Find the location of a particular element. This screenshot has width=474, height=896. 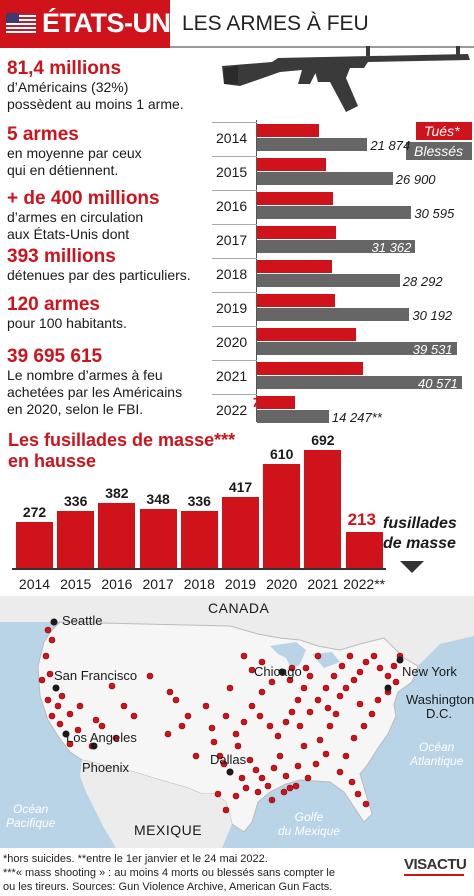

stat-description-line: aux États-Unis dont is located at coordinates (68, 234).